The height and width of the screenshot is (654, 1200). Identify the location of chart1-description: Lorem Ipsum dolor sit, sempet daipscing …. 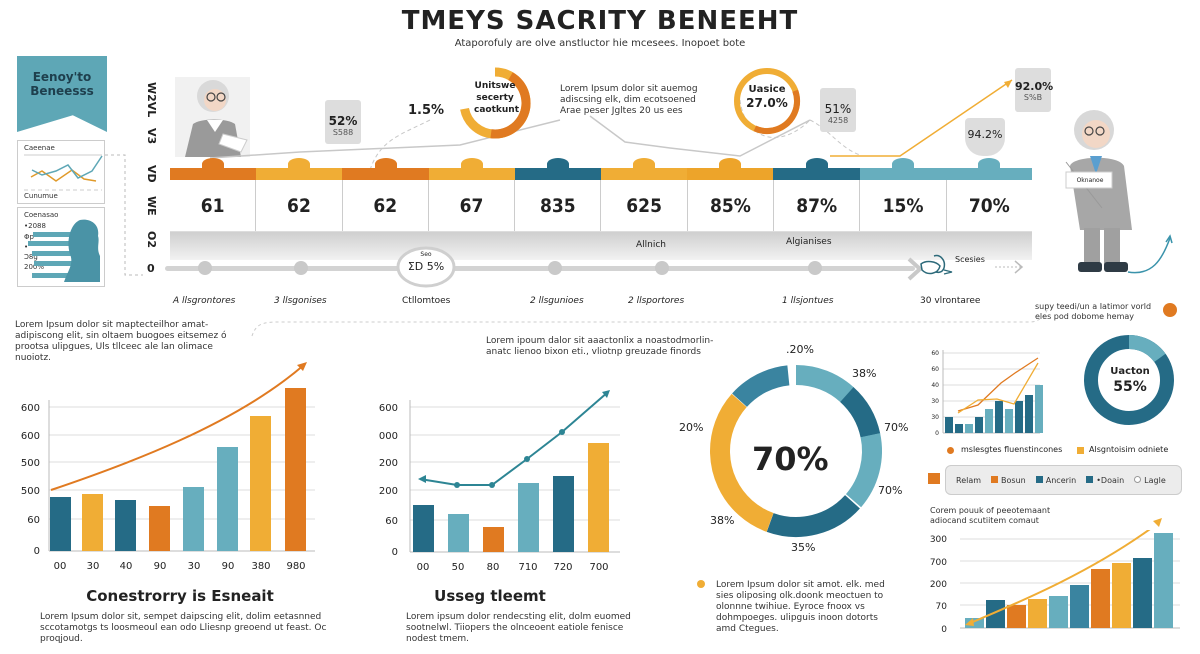
(183, 628).